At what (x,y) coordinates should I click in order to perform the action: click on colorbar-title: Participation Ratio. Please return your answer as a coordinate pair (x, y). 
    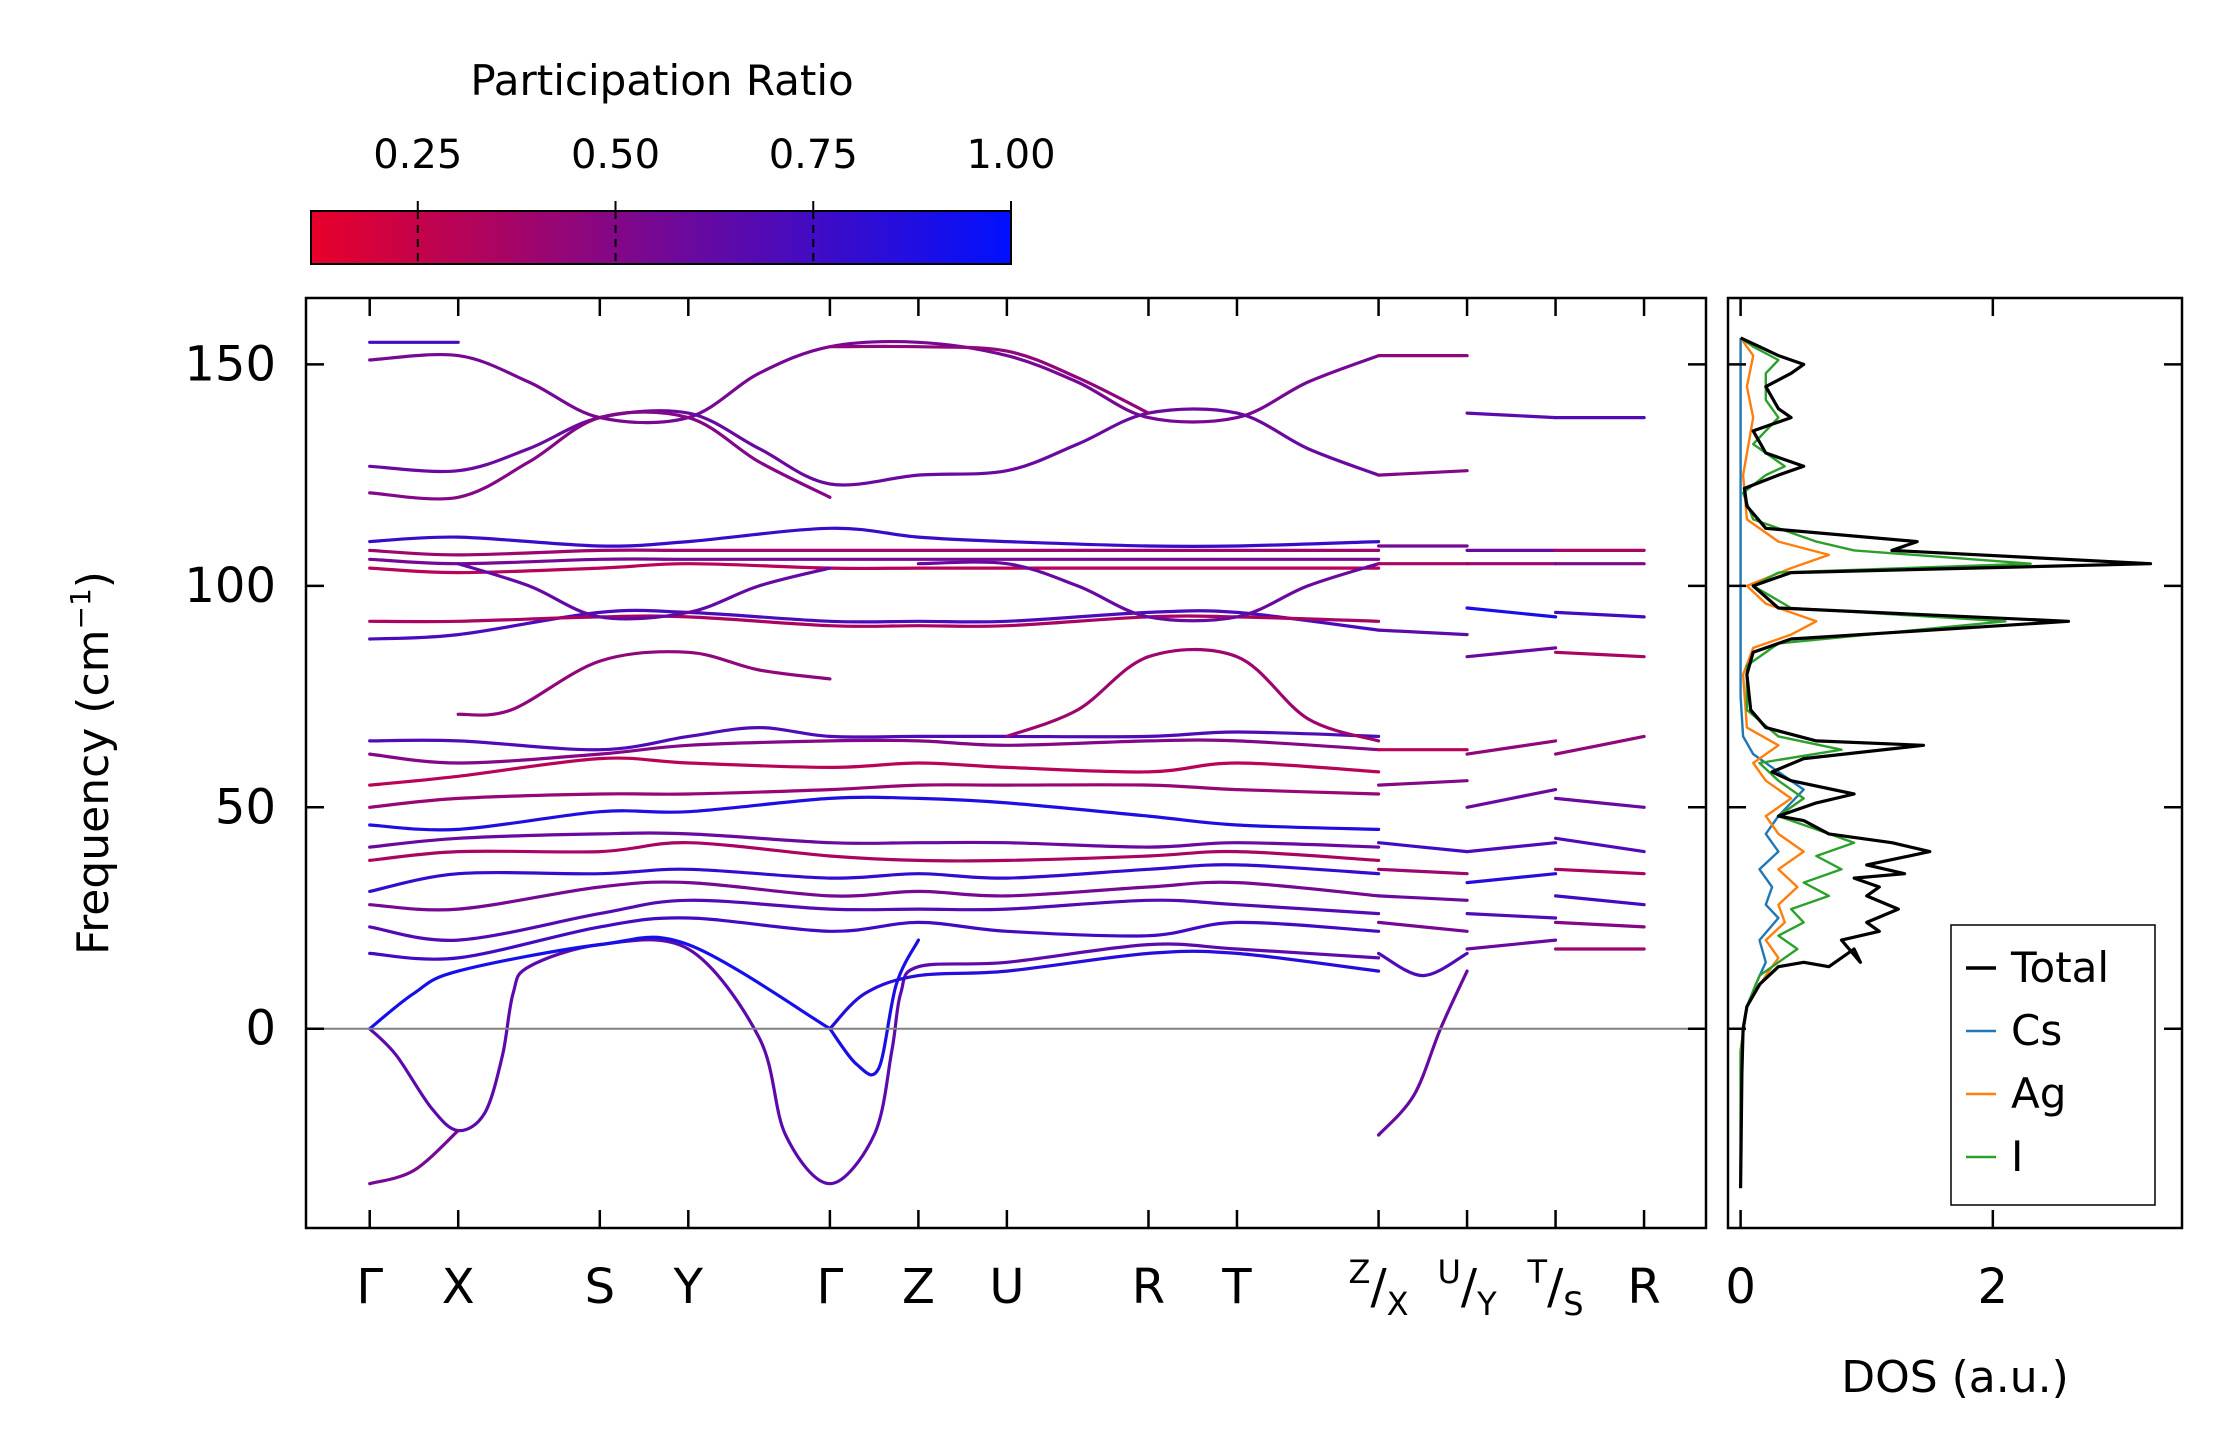
    Looking at the image, I should click on (661, 80).